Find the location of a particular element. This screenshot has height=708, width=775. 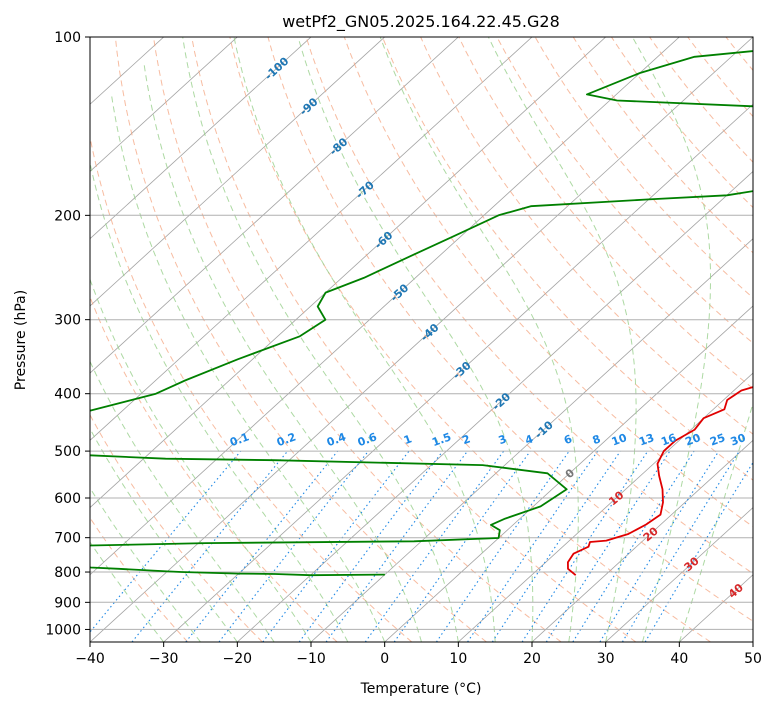

mixing-ratio-label: 13 is located at coordinates (646, 439).